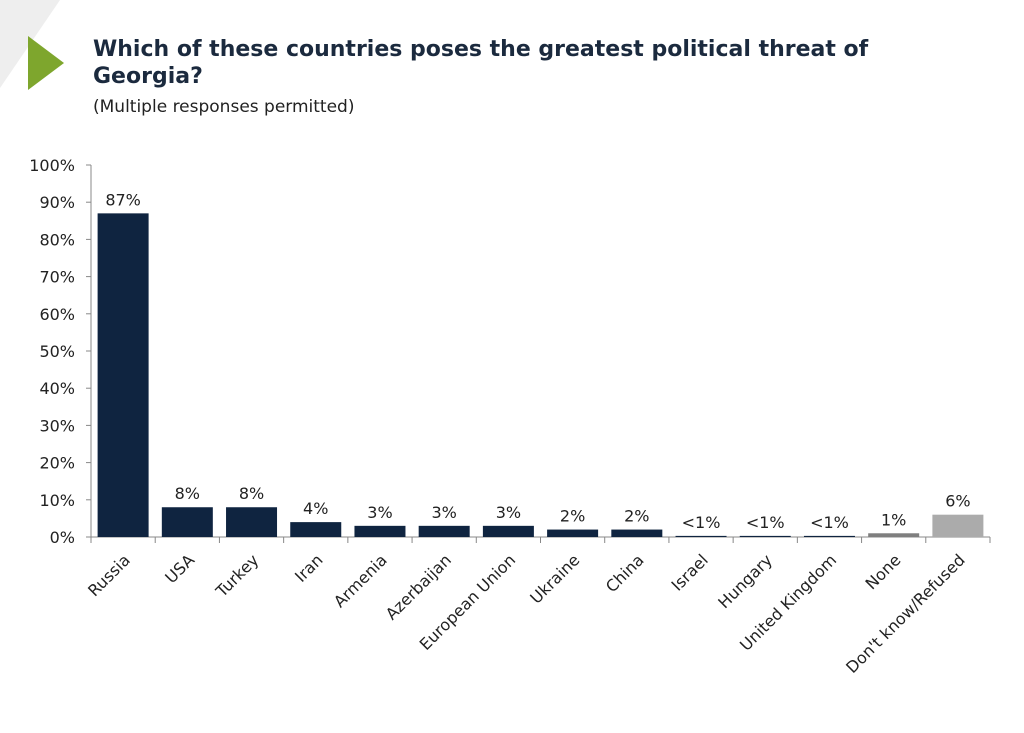 The height and width of the screenshot is (733, 1024). I want to click on category-label: China, so click(625, 573).